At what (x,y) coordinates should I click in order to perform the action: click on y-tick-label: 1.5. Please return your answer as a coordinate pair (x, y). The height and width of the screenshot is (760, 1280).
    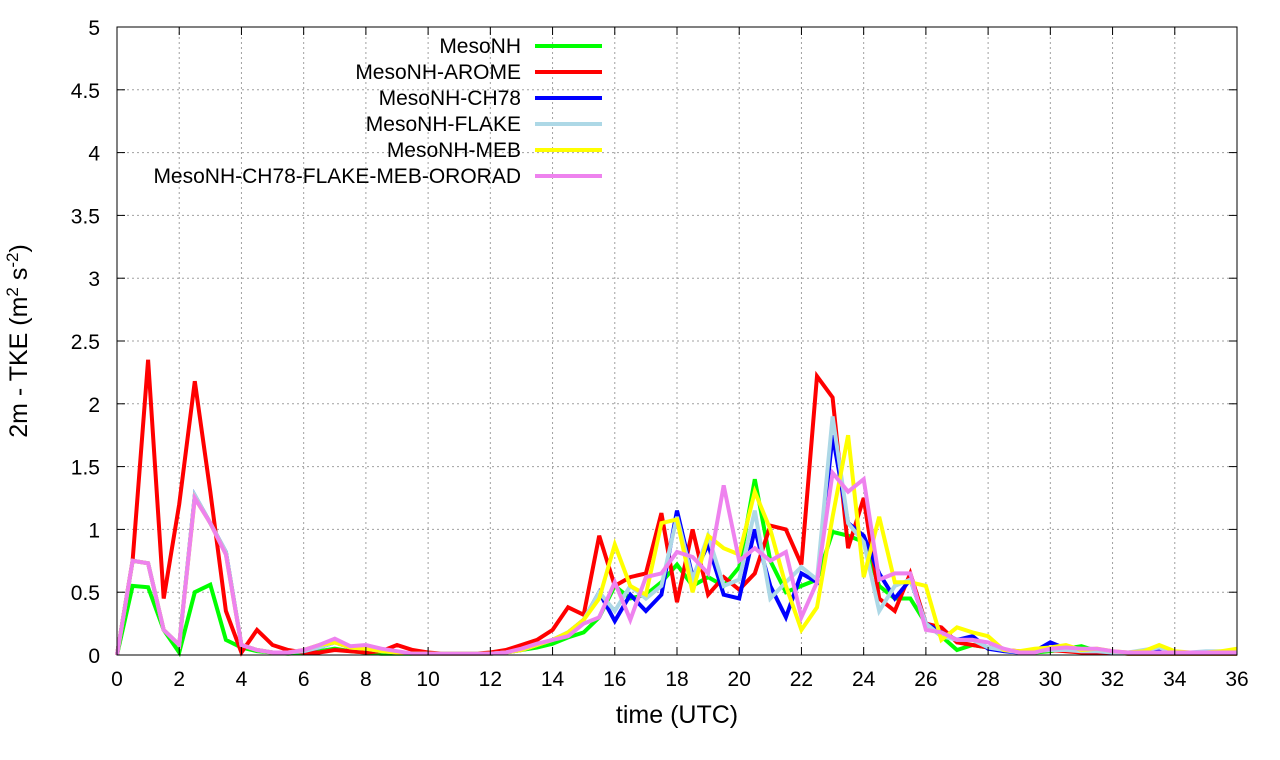
    Looking at the image, I should click on (85, 468).